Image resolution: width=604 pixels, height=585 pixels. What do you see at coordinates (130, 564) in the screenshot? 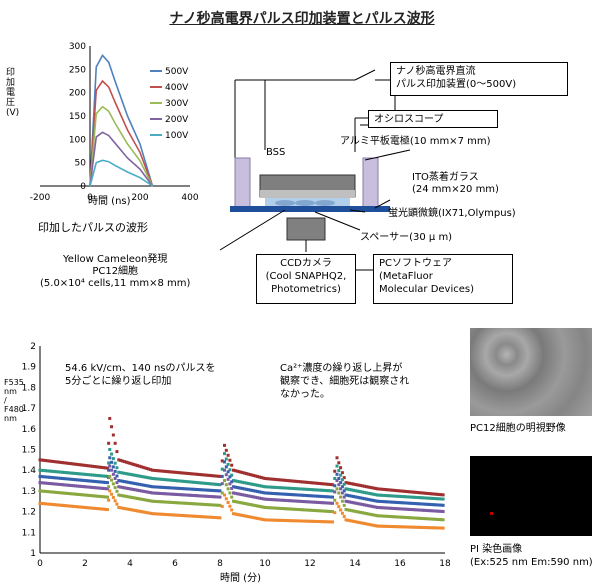
I see `ratio-xtick: 4` at bounding box center [130, 564].